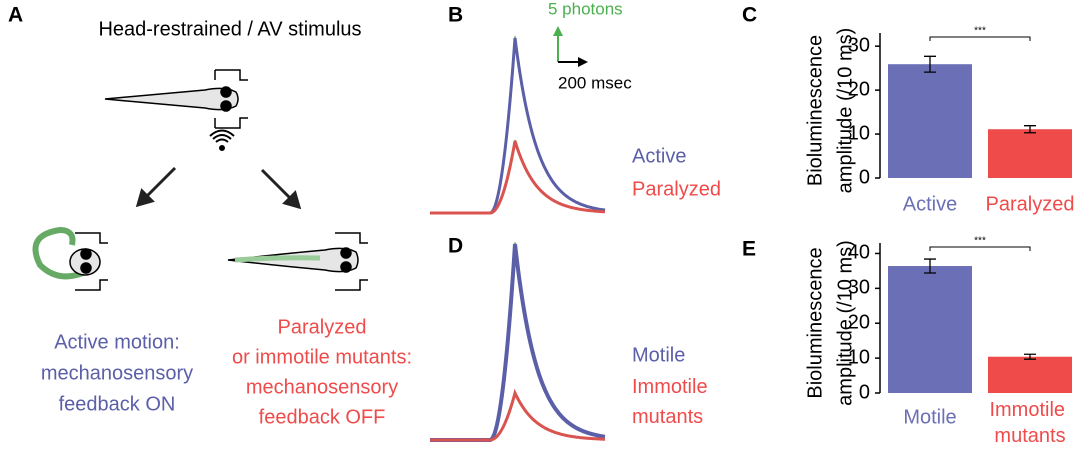 This screenshot has height=449, width=1090. I want to click on scale-label: 200 msec, so click(595, 82).